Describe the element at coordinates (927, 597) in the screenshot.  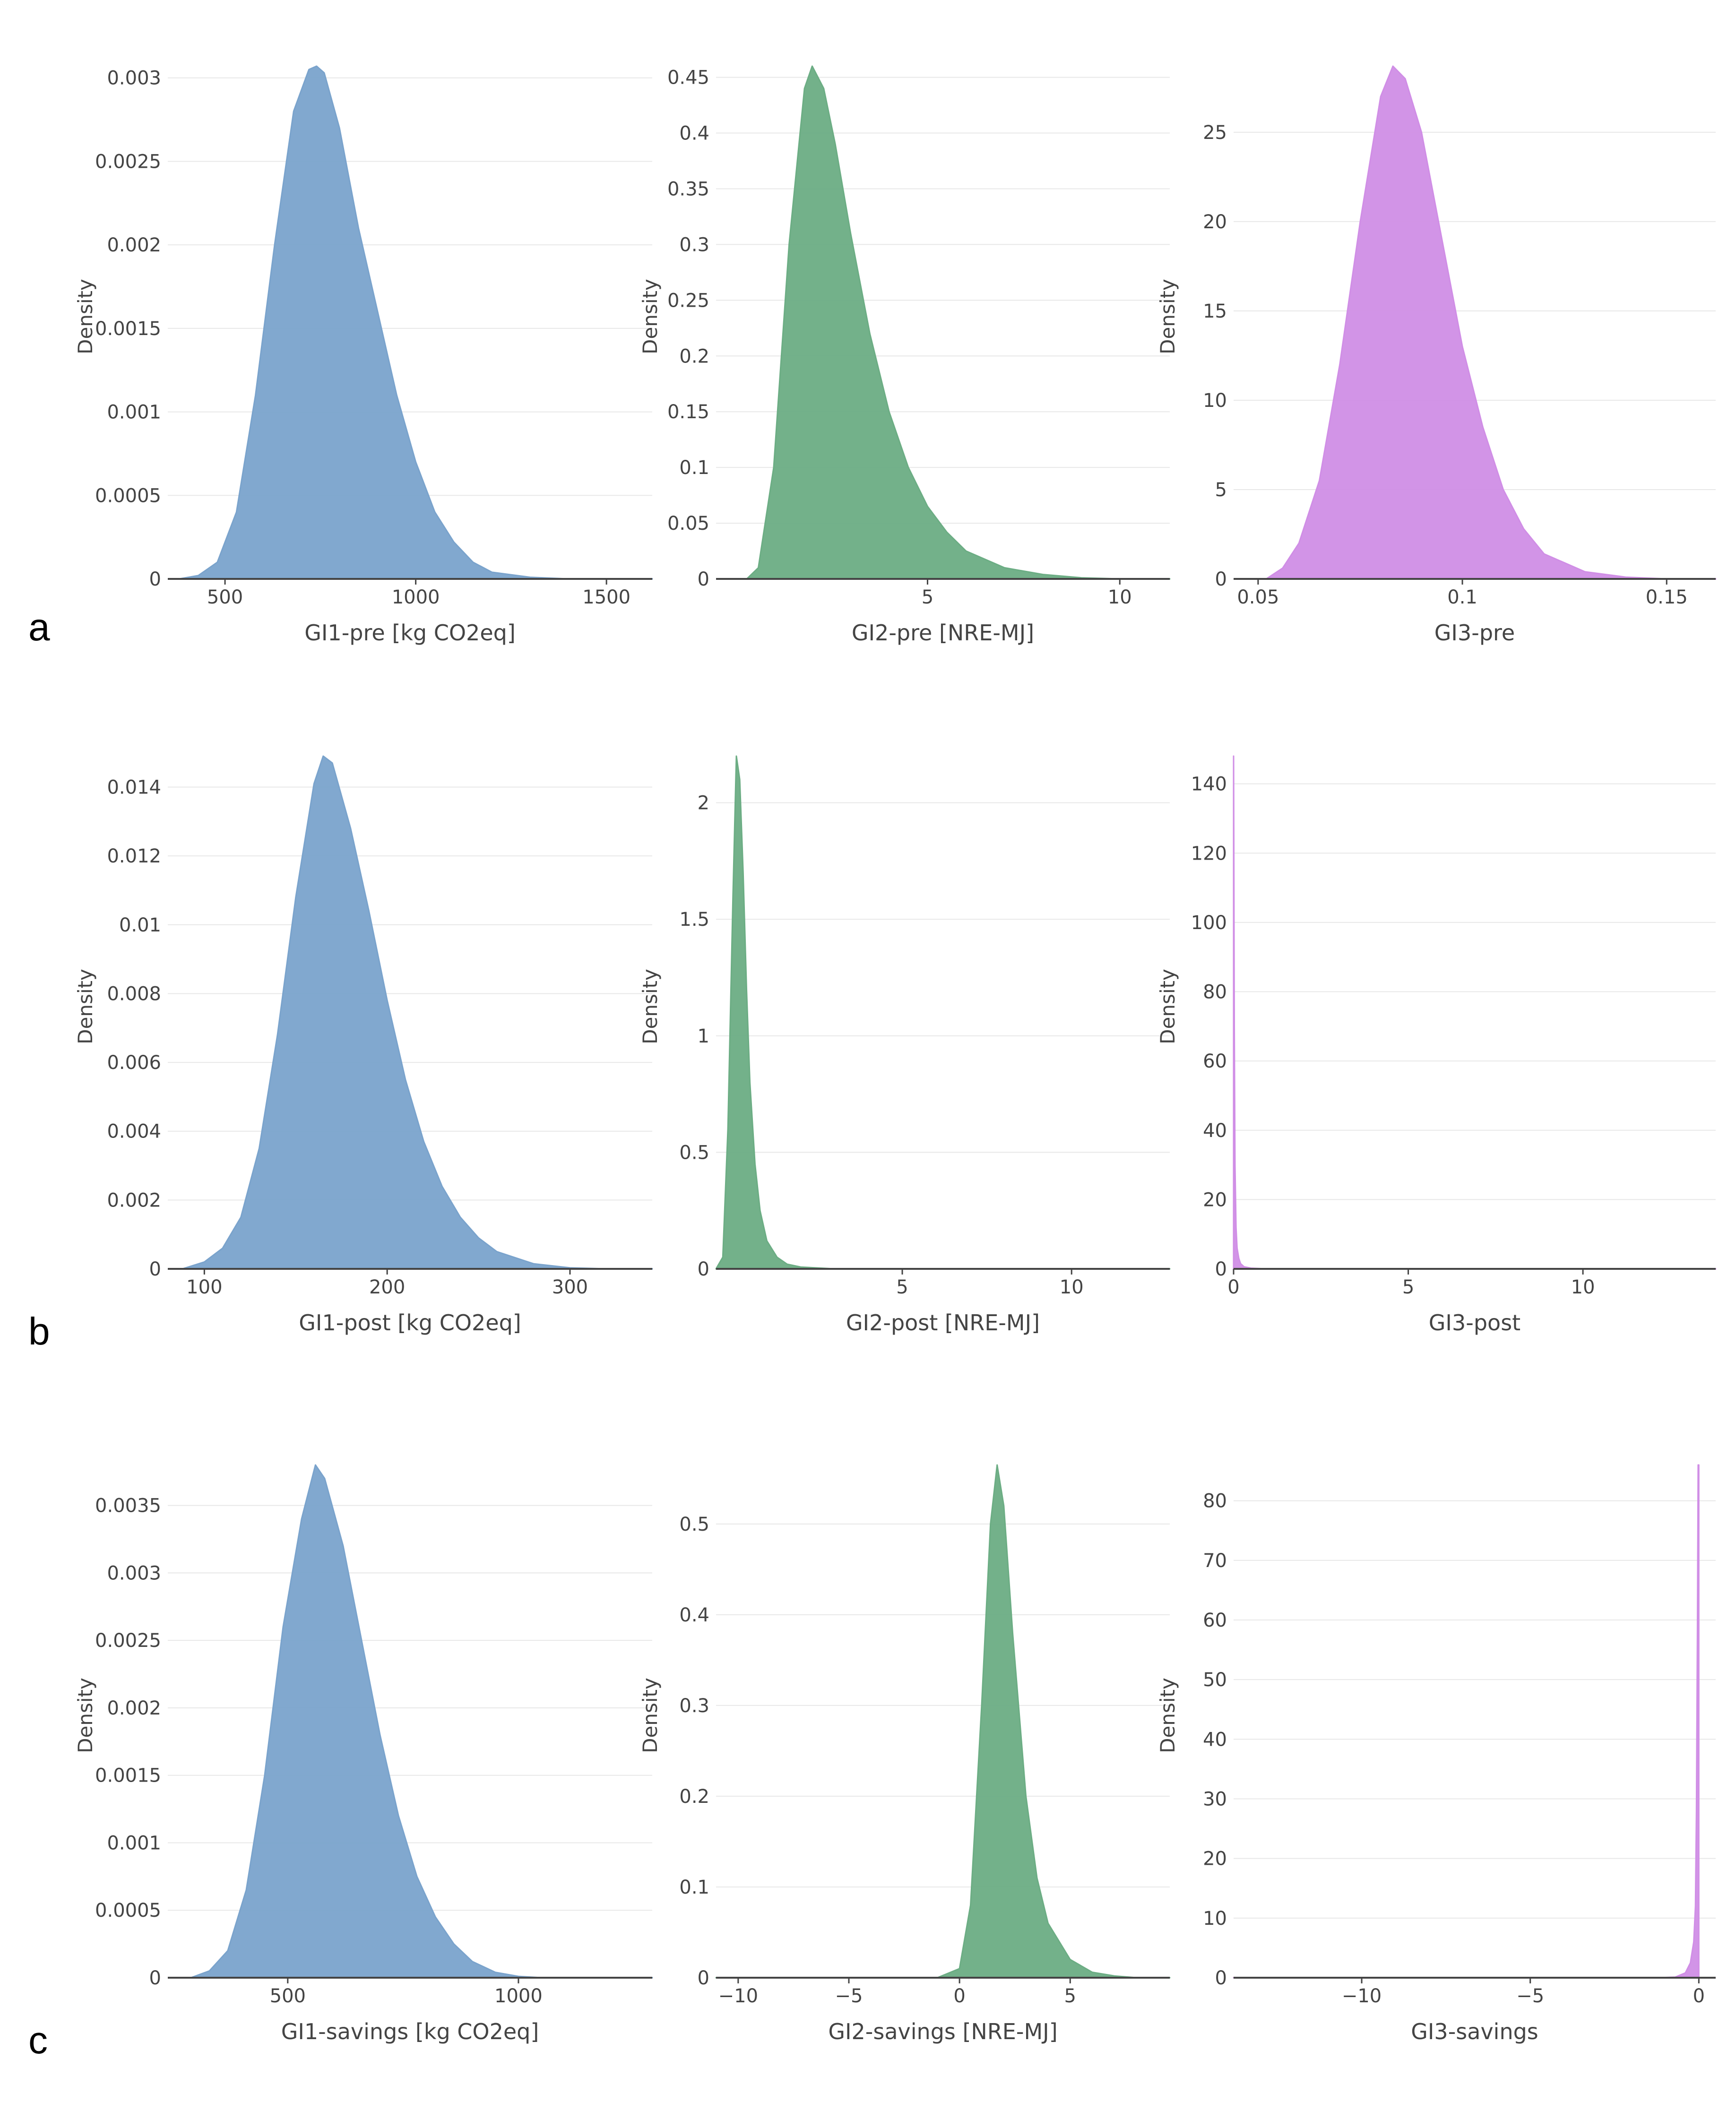
I see `xtick-label-a2-0: 5` at that location.